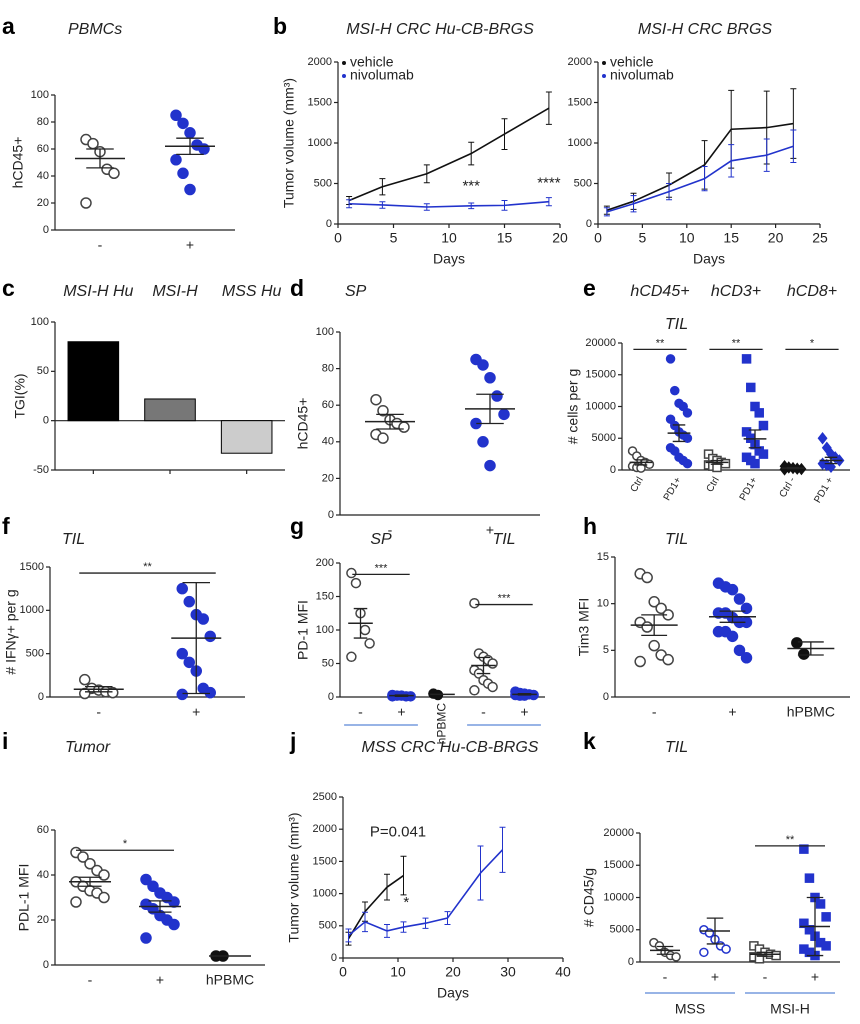  I want to click on panel-title: Tumor, so click(88, 747).